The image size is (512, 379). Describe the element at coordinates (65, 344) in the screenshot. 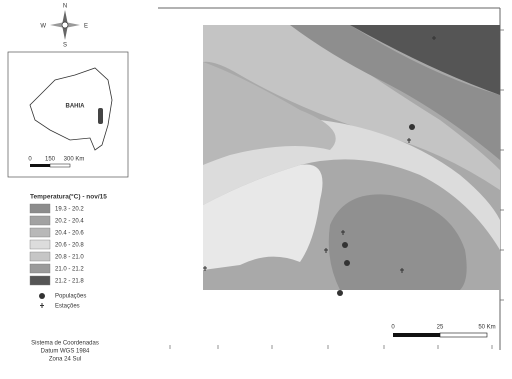

I see `note-line: Sistema de Coordenadas` at that location.